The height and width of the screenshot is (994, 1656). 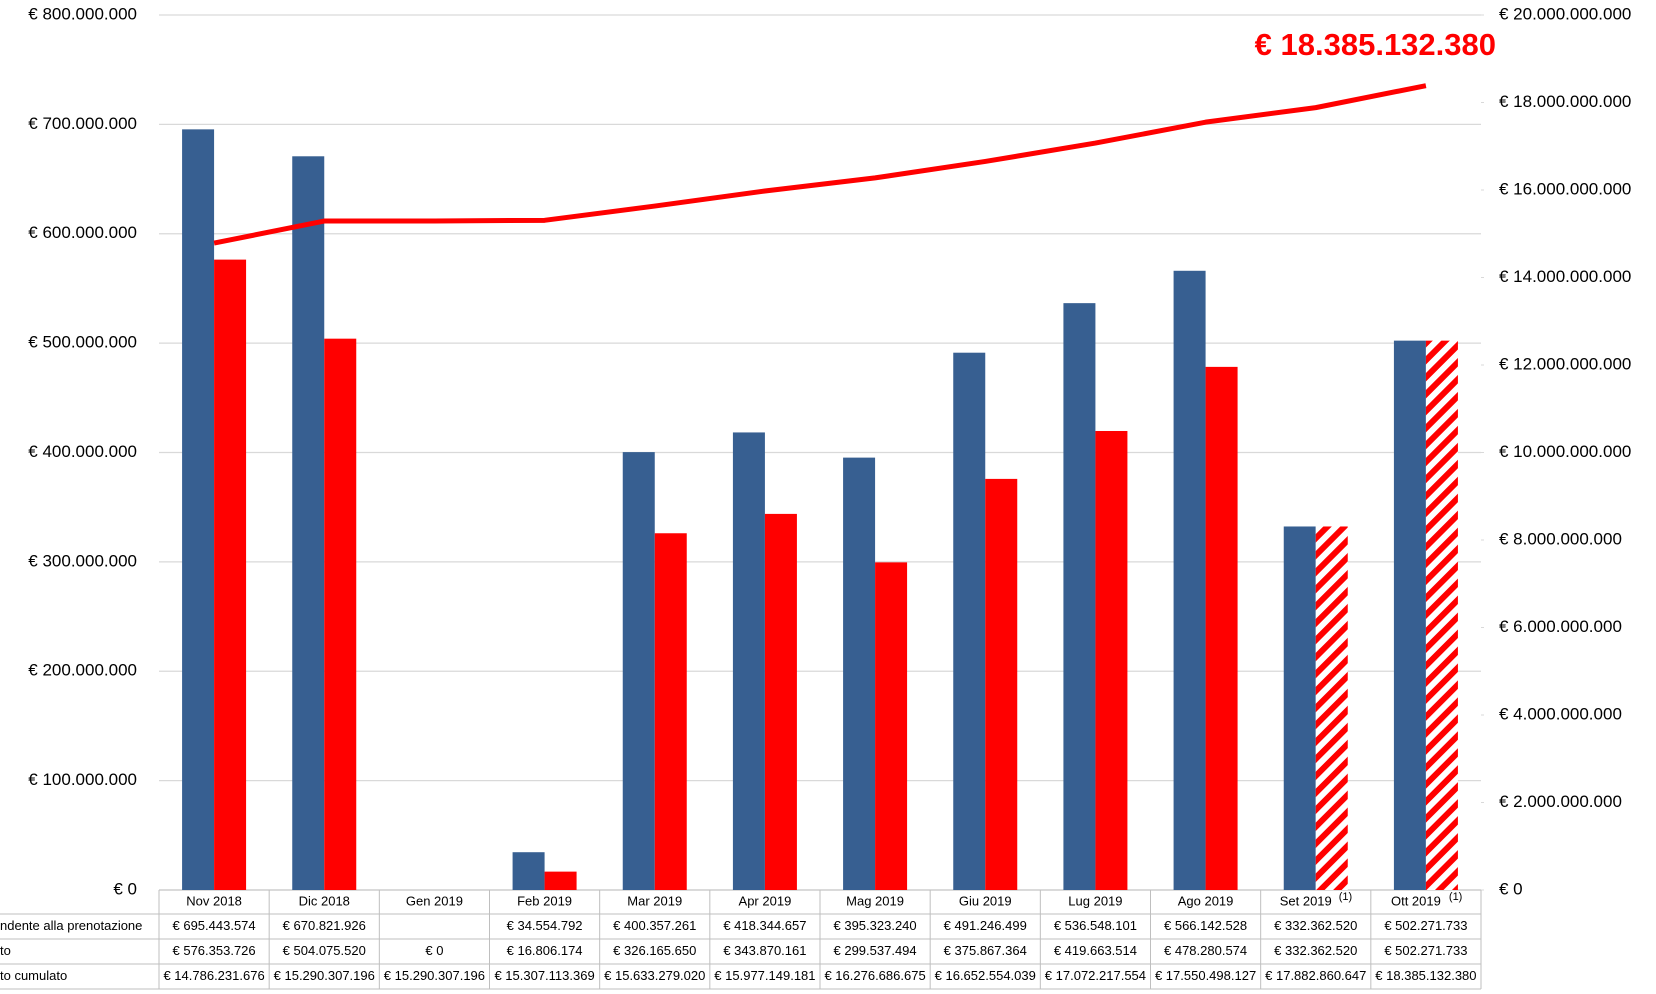 I want to click on table-value: € 14.786.231.676, so click(x=213, y=975).